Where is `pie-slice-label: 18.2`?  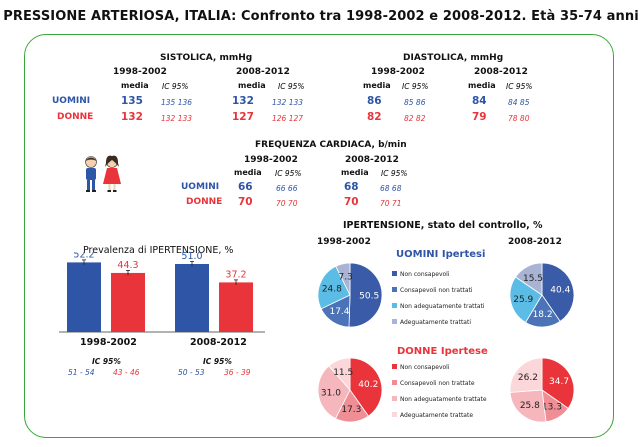
pie-slice-label: 18.2 is located at coordinates (543, 315).